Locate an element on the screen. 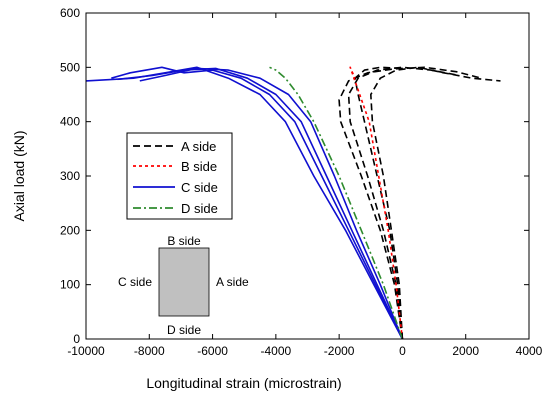 The image size is (550, 400). y-tick-label: 200 is located at coordinates (70, 230).